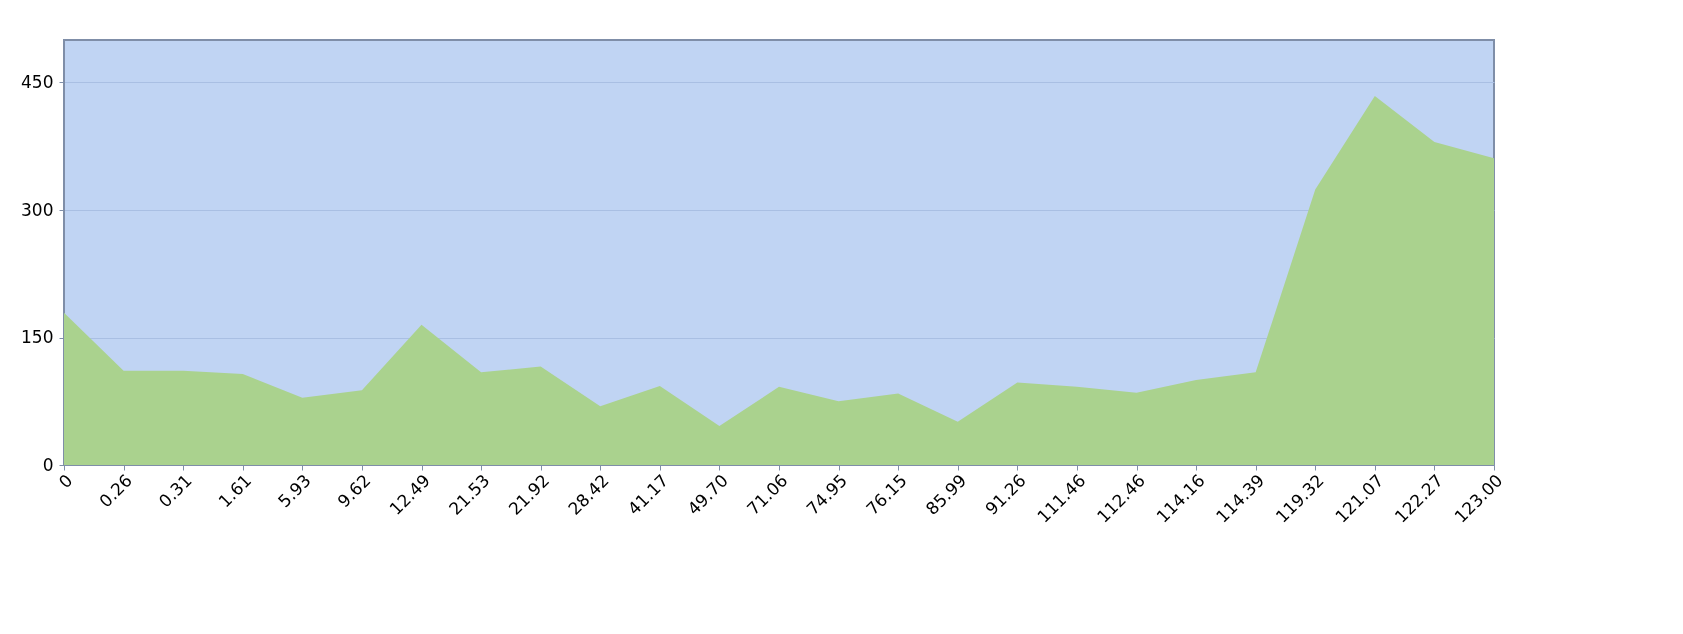  What do you see at coordinates (37, 209) in the screenshot?
I see `y-tick-label: 300` at bounding box center [37, 209].